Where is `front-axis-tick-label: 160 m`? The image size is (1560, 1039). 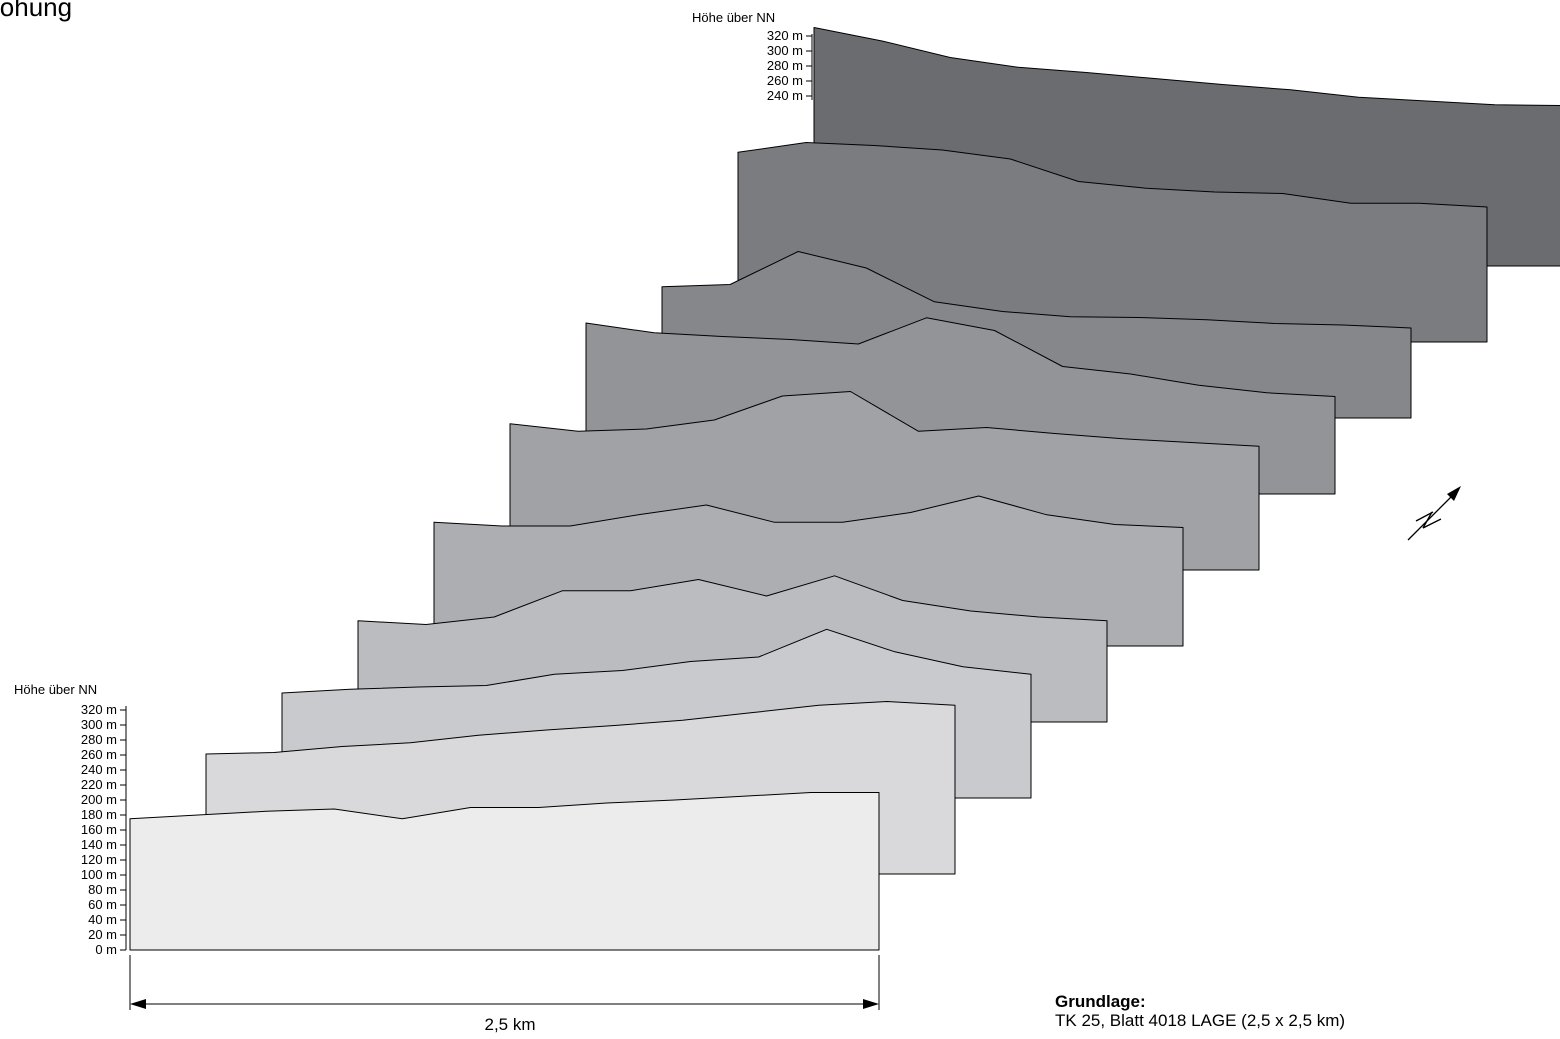 front-axis-tick-label: 160 m is located at coordinates (99, 829).